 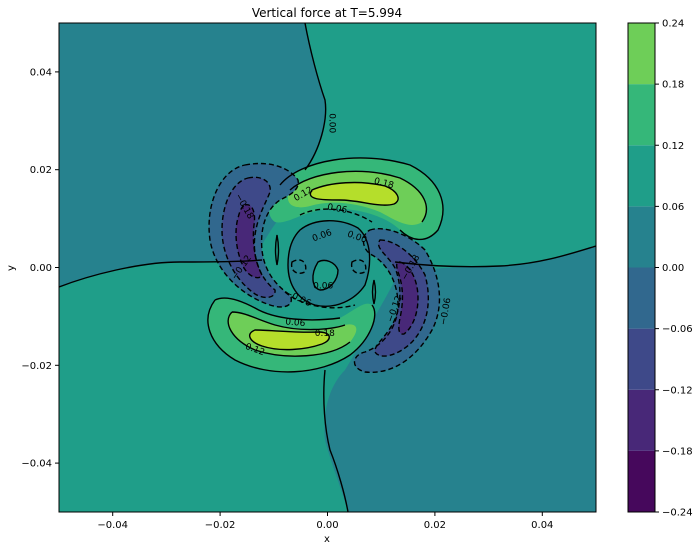 I want to click on contour-line-center, so click(x=329, y=263).